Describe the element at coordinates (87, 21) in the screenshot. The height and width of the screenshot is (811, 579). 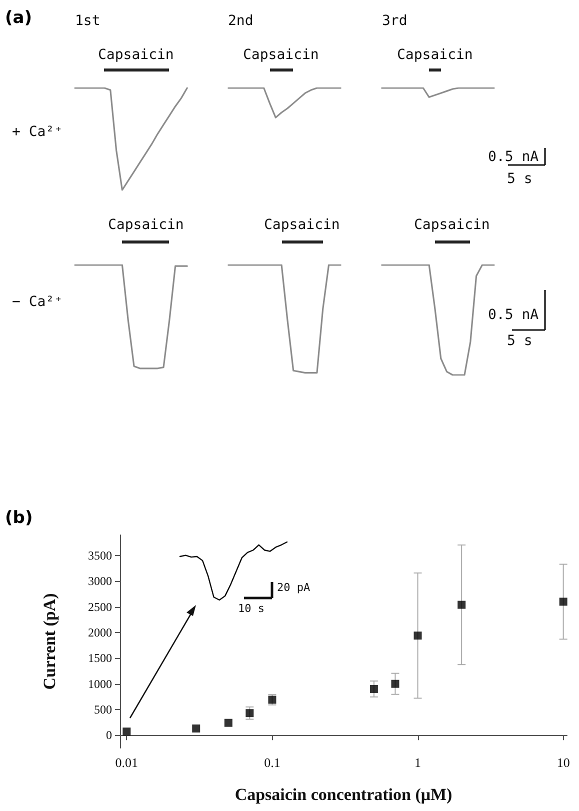
I see `text: 1st` at that location.